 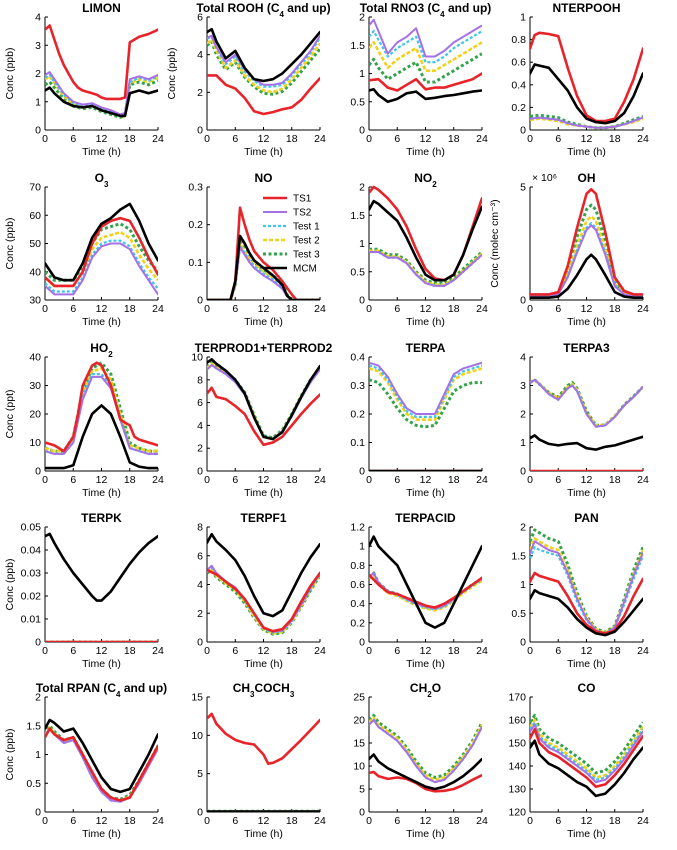 I want to click on chart-title: O3, so click(x=102, y=180).